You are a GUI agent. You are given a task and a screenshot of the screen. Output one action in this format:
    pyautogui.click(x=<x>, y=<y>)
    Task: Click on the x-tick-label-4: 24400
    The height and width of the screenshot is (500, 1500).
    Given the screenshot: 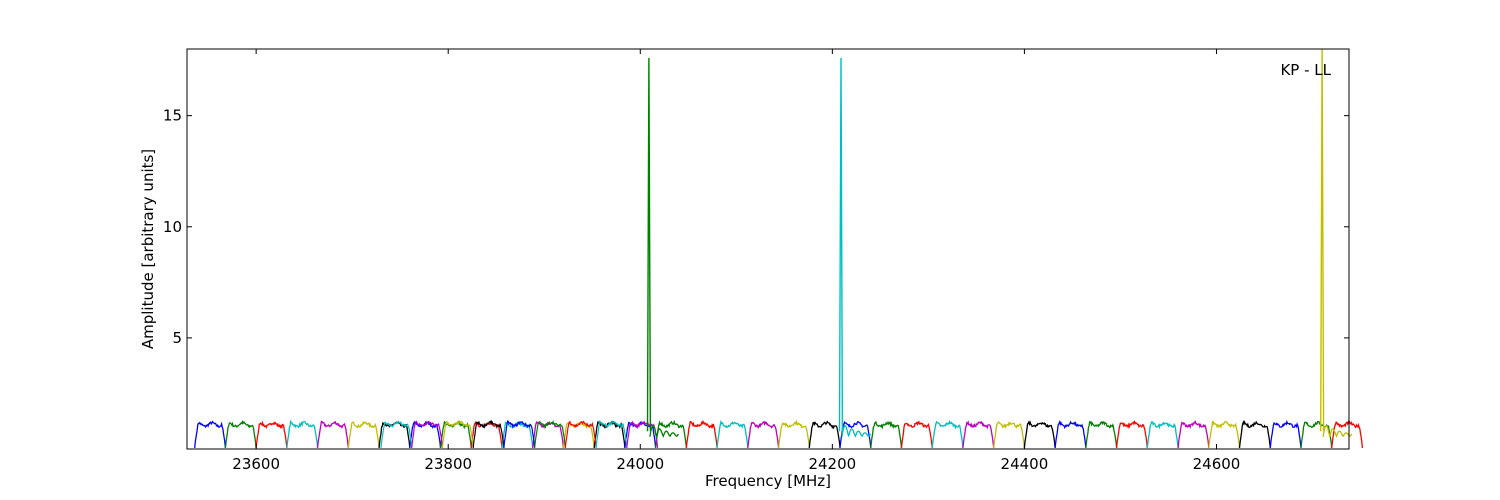 What is the action you would take?
    pyautogui.click(x=1025, y=464)
    